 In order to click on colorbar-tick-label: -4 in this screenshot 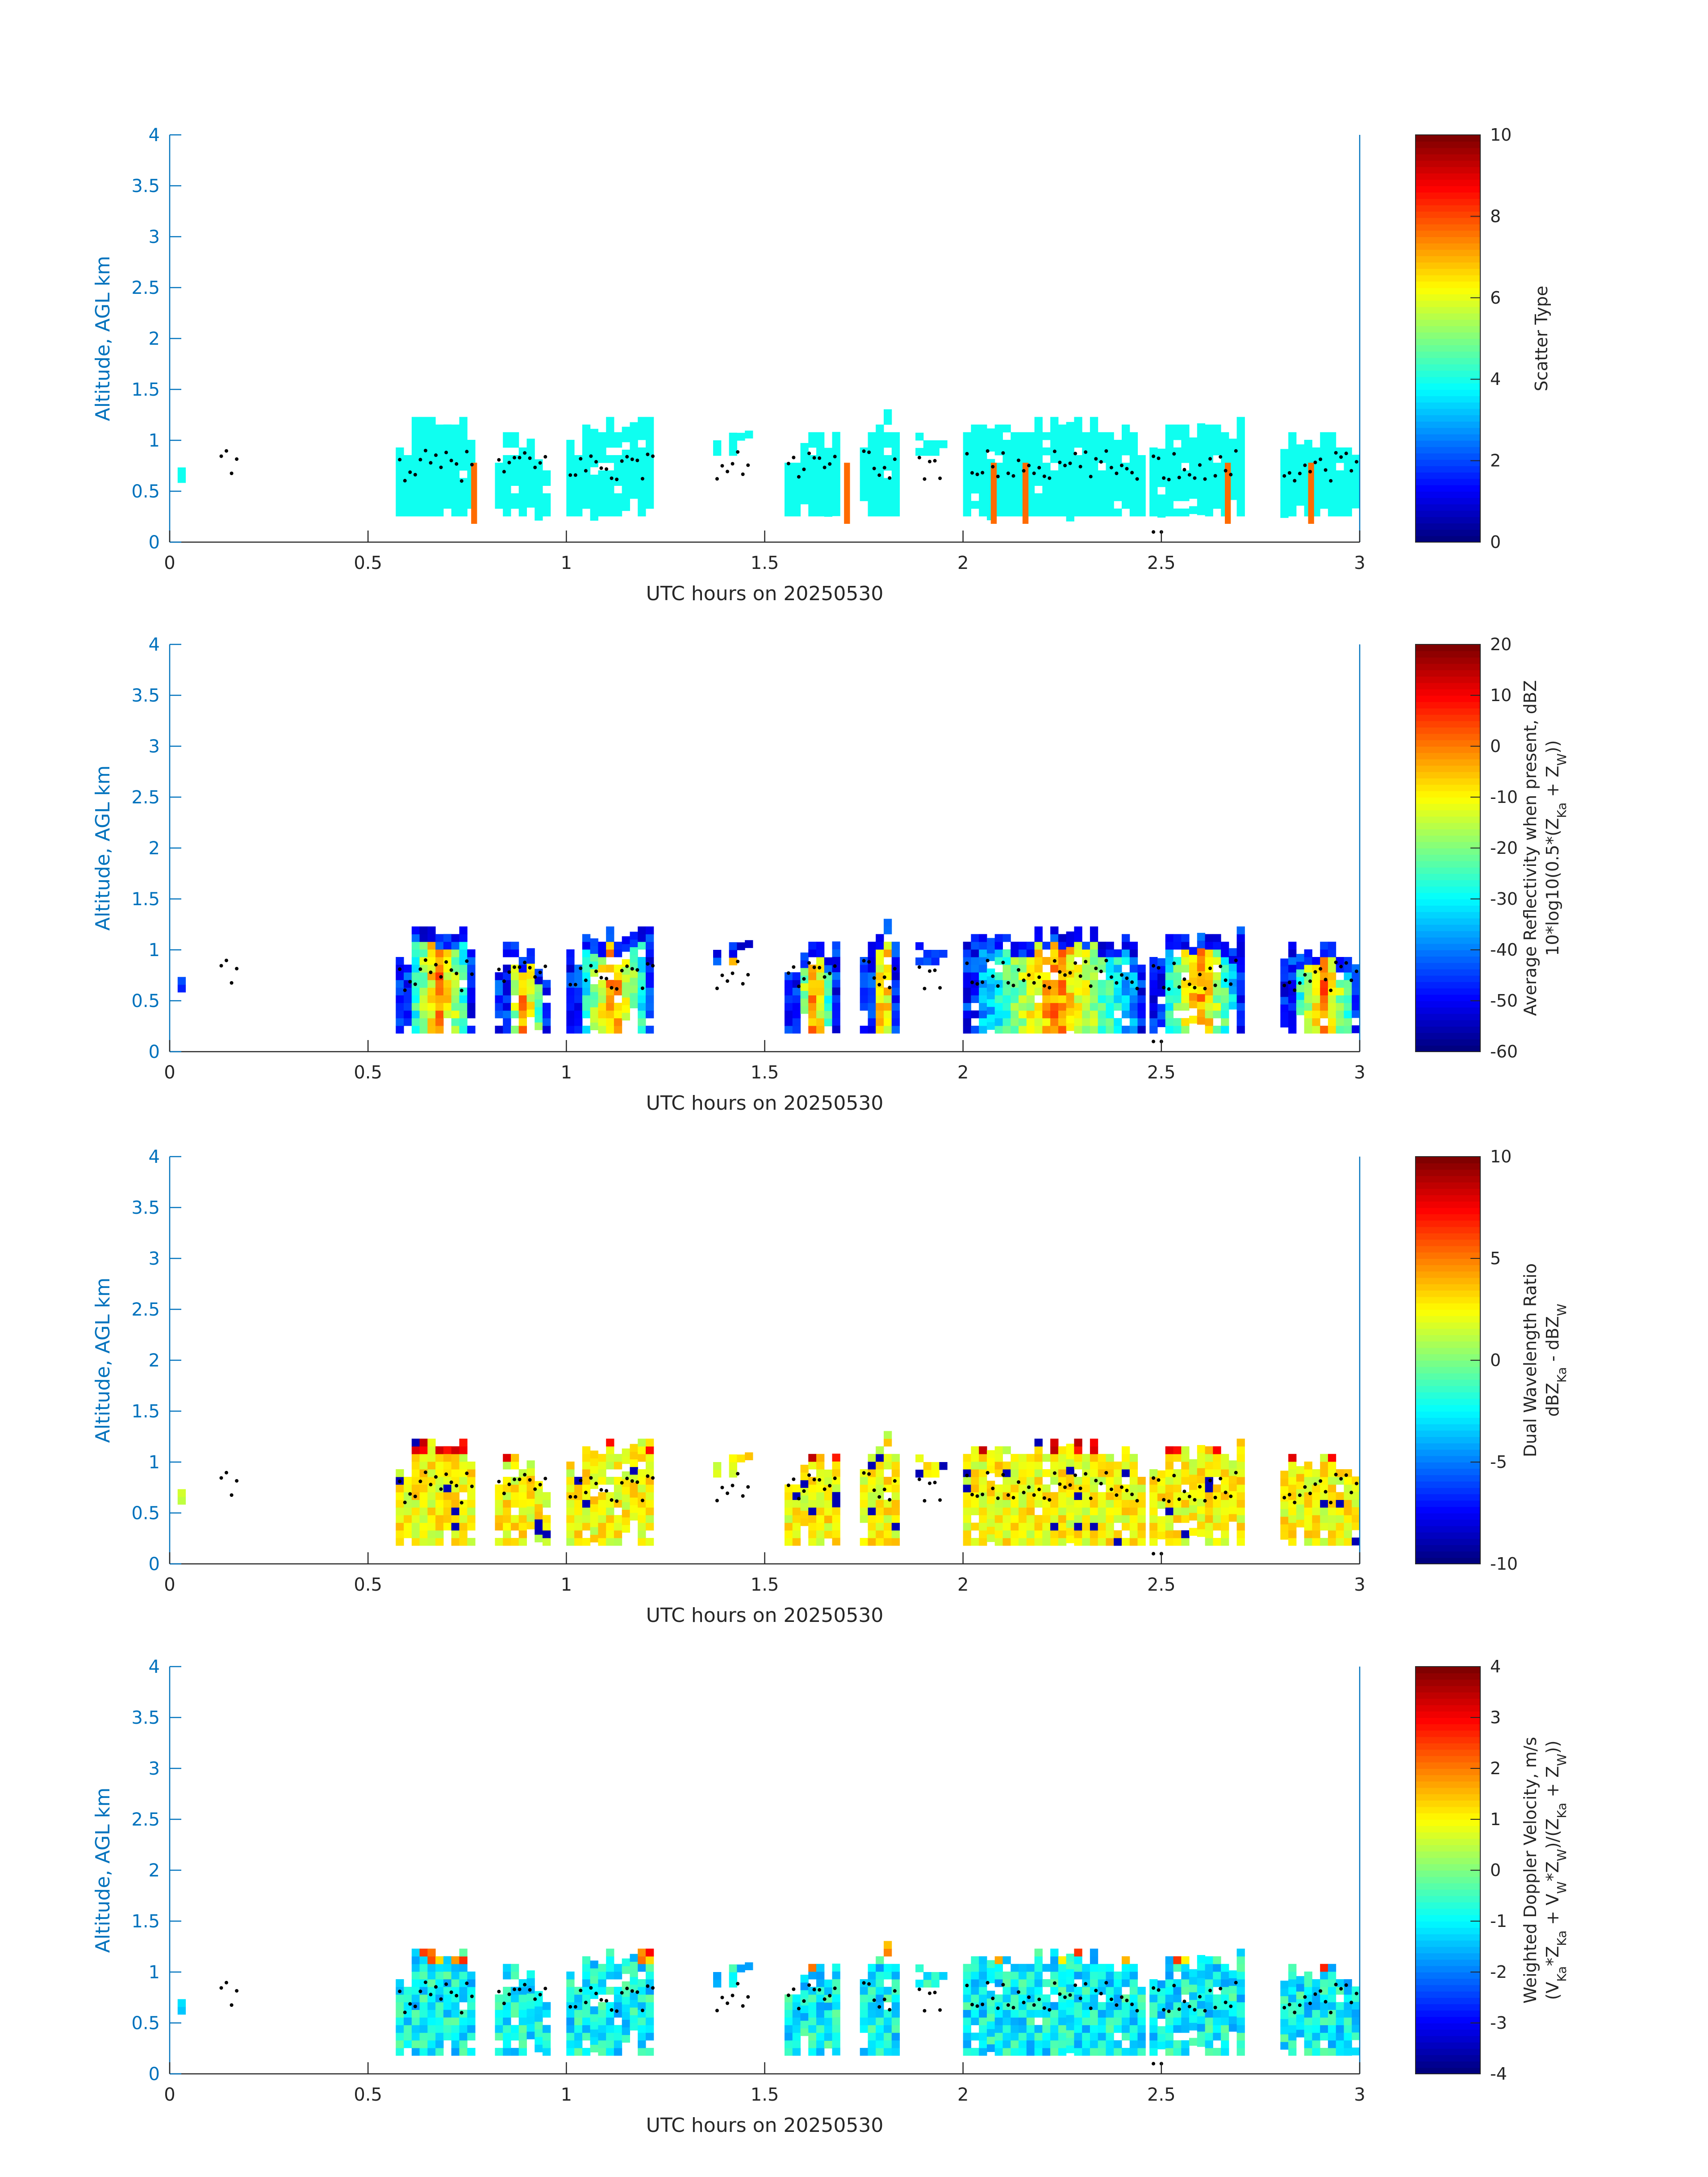, I will do `click(1498, 2074)`.